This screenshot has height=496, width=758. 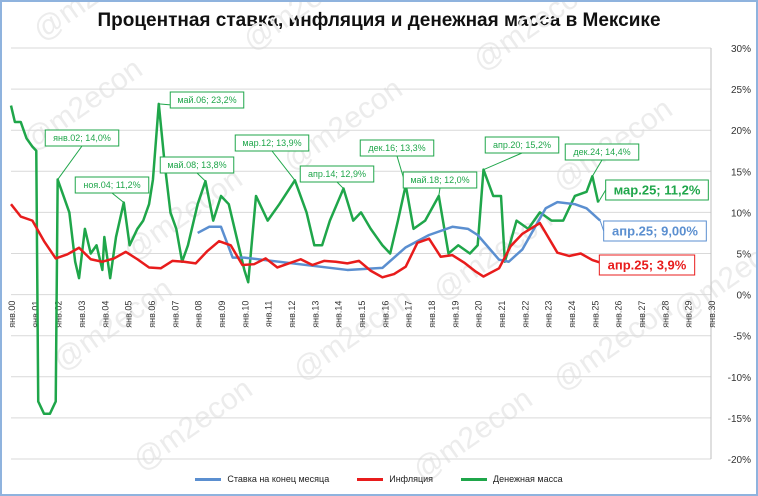 I want to click on legend-item-inflation: Инфляция, so click(x=395, y=479).